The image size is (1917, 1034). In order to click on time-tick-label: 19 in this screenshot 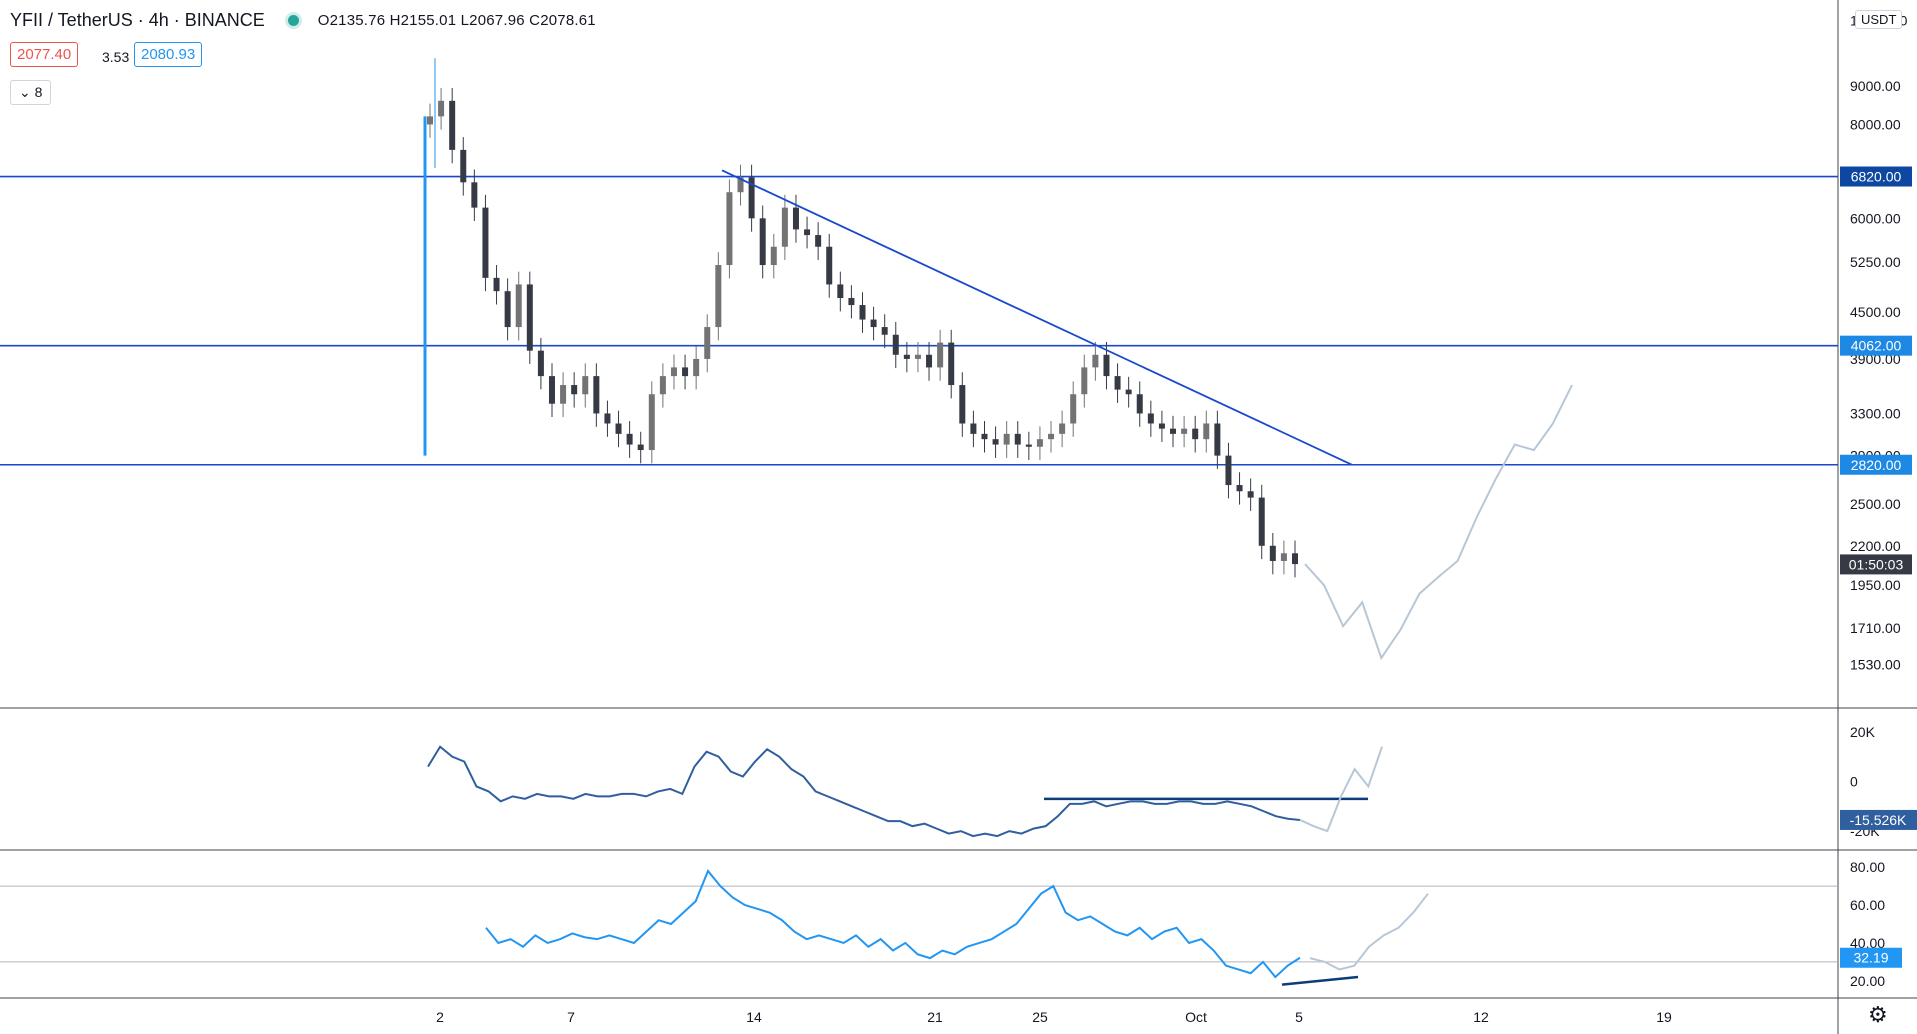, I will do `click(1664, 1017)`.